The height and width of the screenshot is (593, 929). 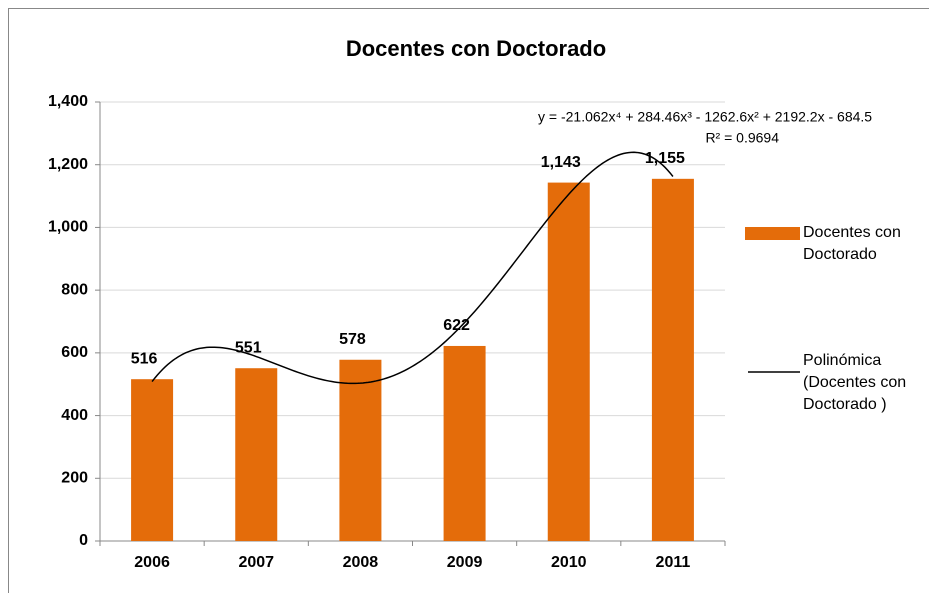 What do you see at coordinates (68, 101) in the screenshot?
I see `y-tick-label: 1,400` at bounding box center [68, 101].